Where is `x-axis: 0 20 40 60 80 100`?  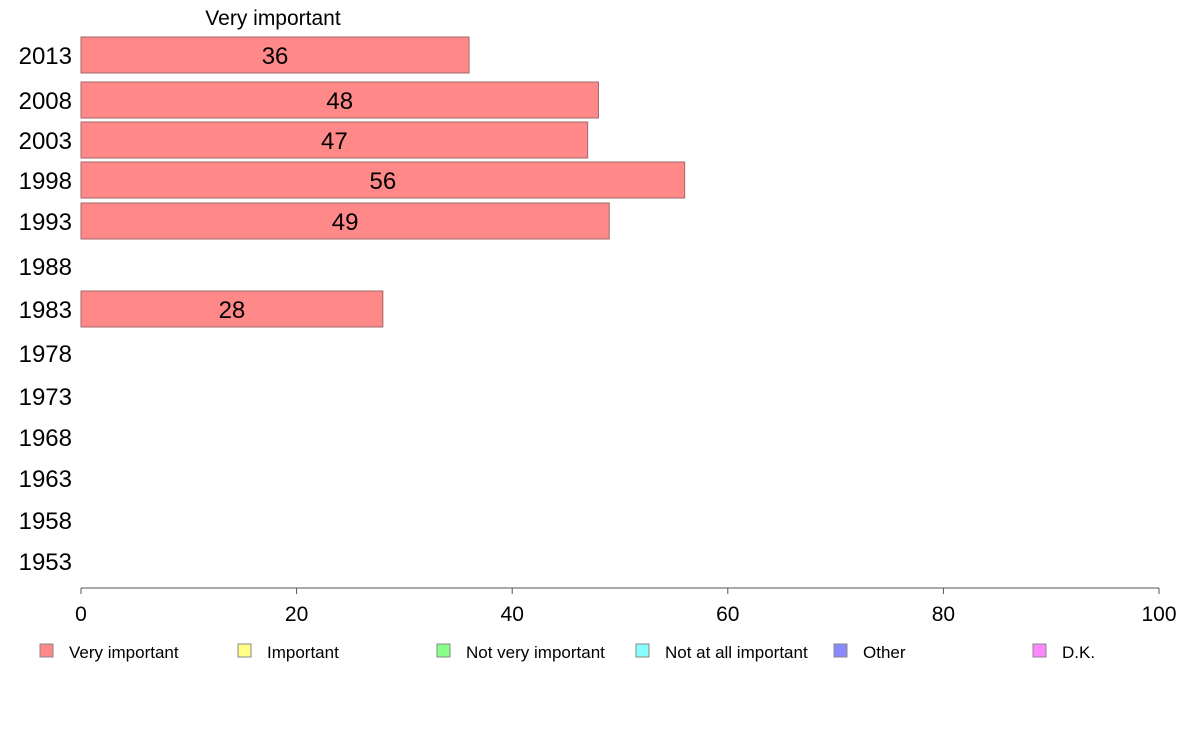
x-axis: 0 20 40 60 80 100 is located at coordinates (626, 606).